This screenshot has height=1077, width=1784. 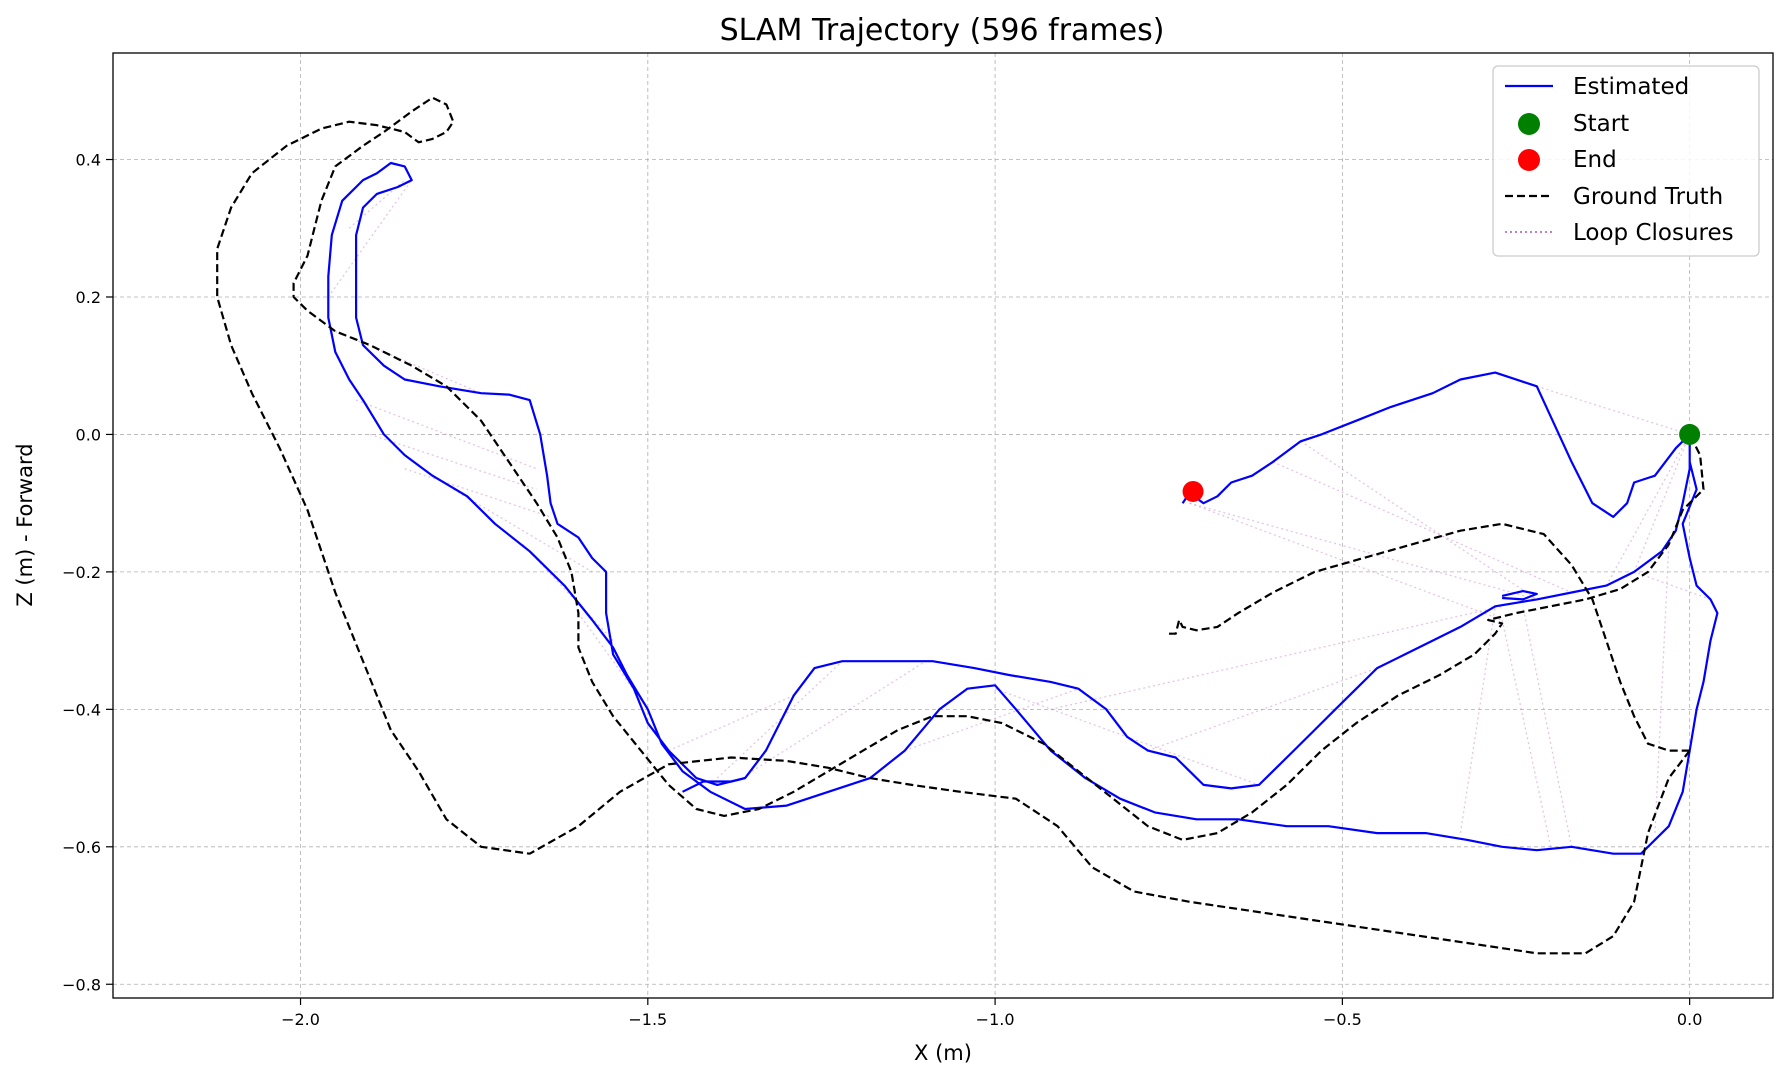 I want to click on x-tick-label: −0.5, so click(x=1342, y=1019).